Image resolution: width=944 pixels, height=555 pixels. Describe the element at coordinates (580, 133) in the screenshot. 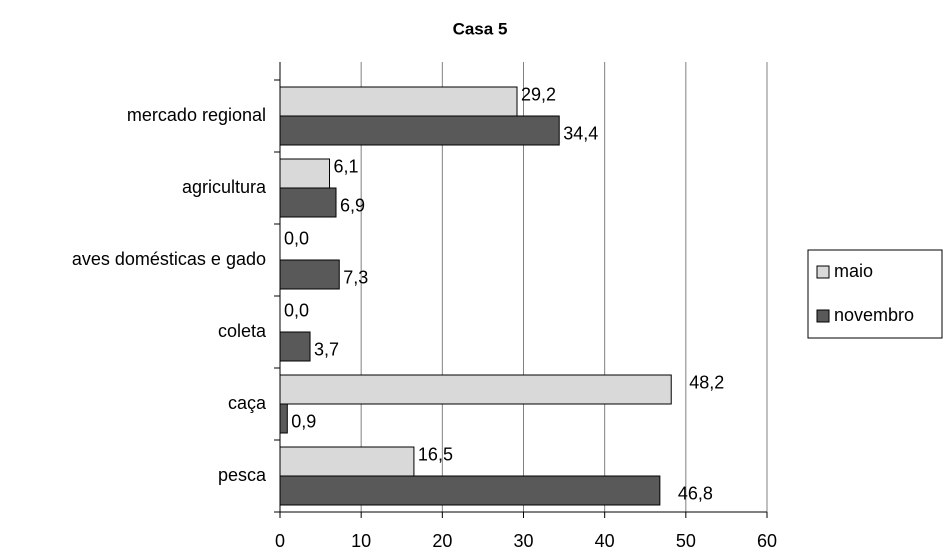

I see `value-label: 34,4` at that location.